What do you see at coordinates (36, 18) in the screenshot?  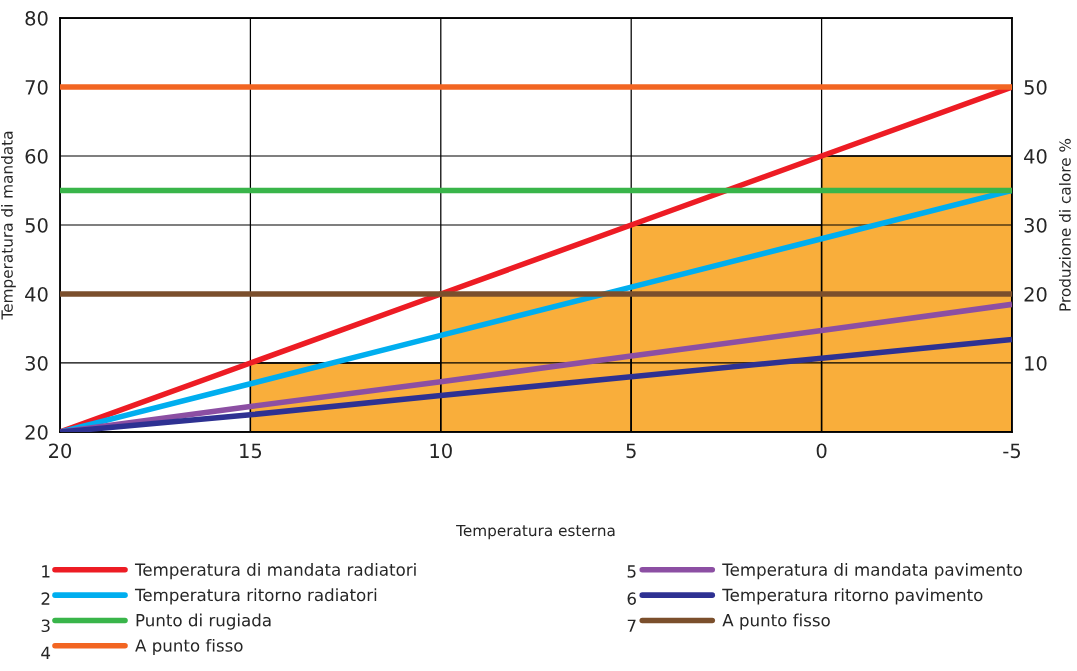 I see `y-tick-label: 80` at bounding box center [36, 18].